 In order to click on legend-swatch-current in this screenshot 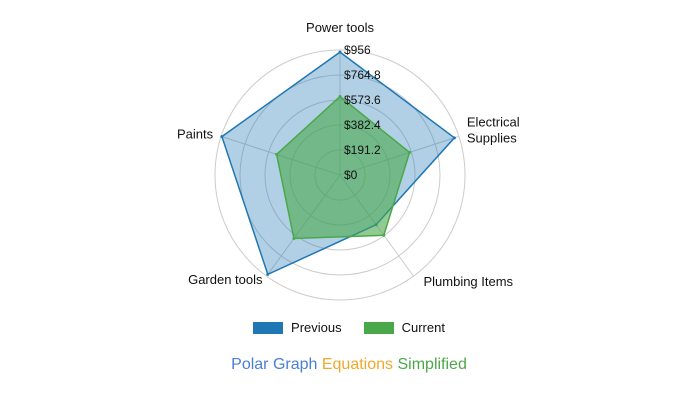, I will do `click(378, 327)`.